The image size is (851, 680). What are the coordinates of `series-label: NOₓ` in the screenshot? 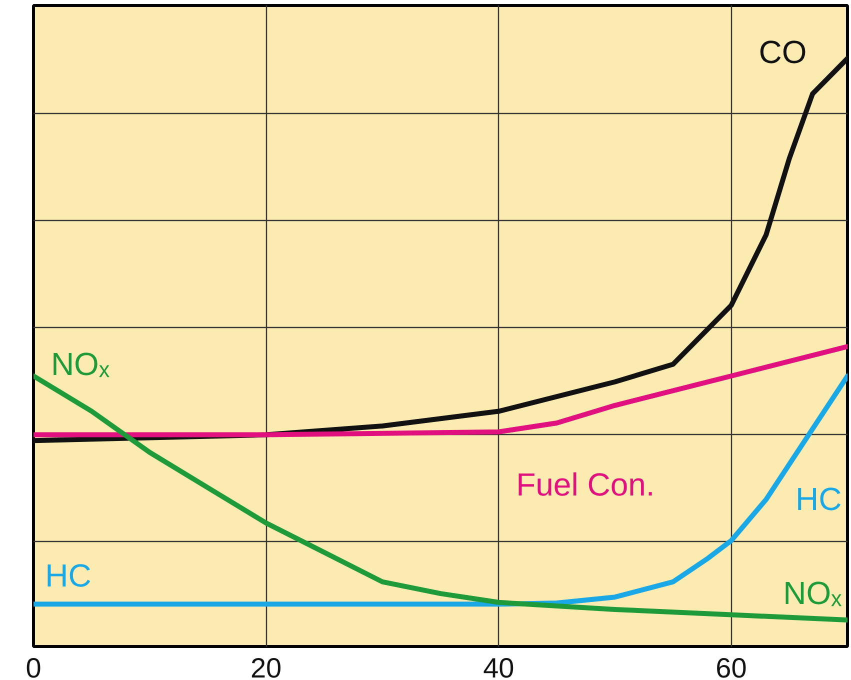 It's located at (80, 364).